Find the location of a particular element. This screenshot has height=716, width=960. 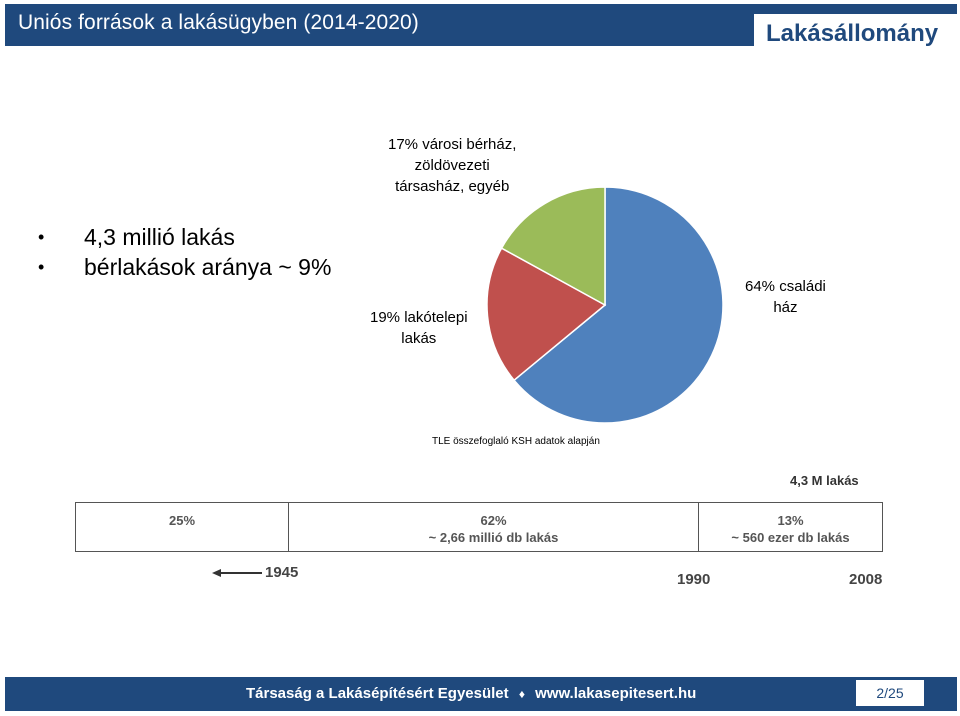

segment-text: 13% ~ 560 ezer db lakás is located at coordinates (790, 529).